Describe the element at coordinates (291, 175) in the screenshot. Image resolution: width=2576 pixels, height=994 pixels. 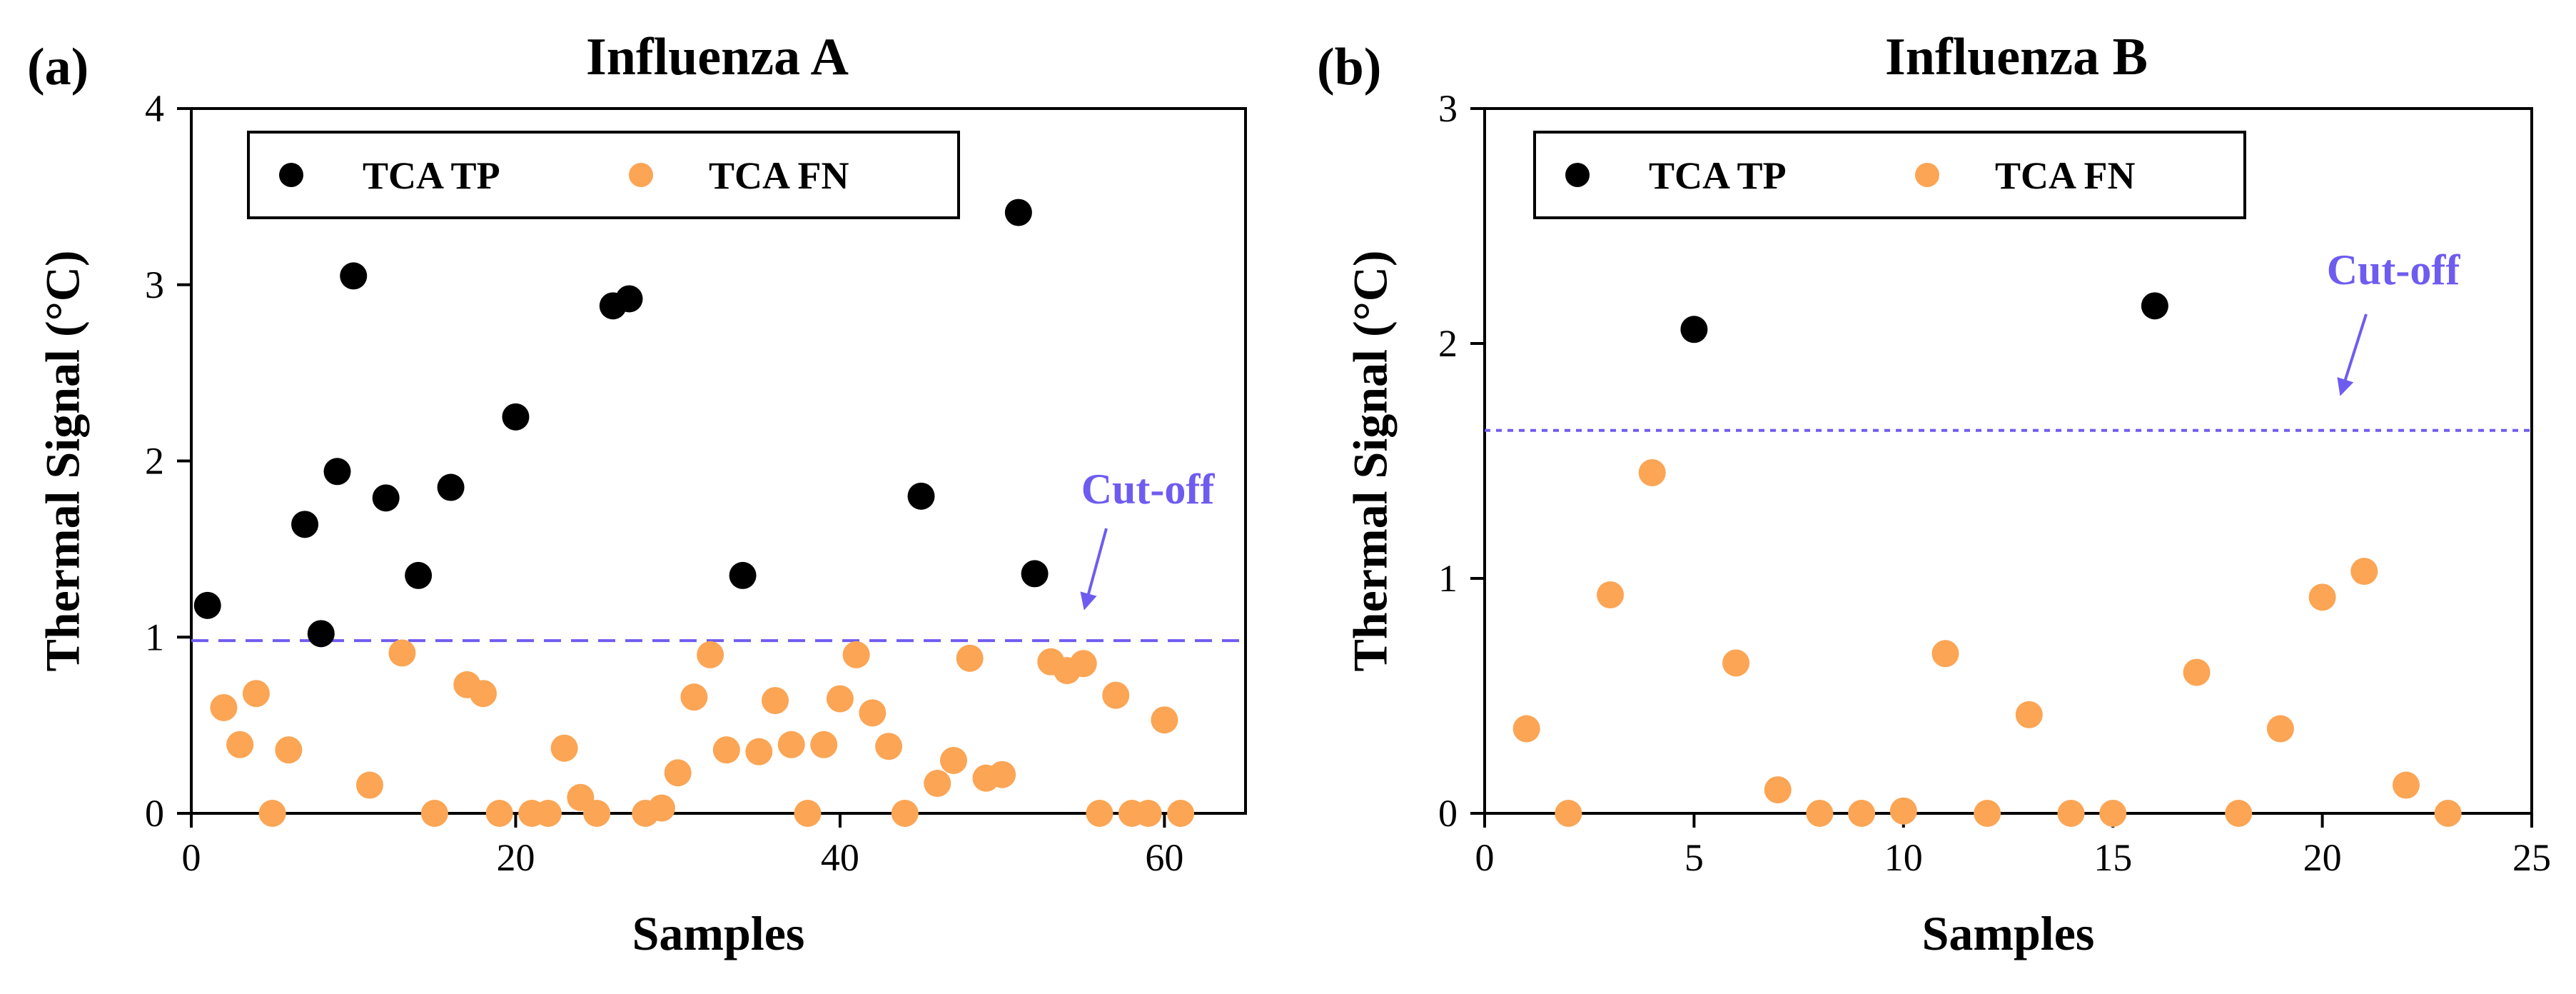
I see `panel-a-legend-marker-tp` at that location.